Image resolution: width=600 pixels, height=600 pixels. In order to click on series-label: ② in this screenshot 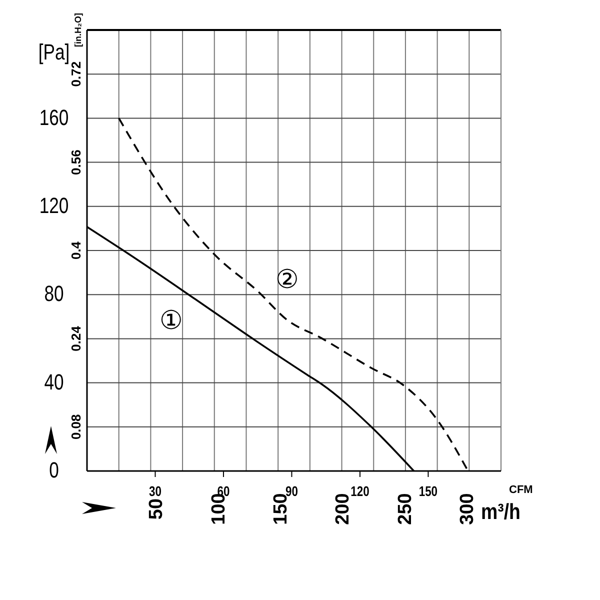, I will do `click(287, 279)`.